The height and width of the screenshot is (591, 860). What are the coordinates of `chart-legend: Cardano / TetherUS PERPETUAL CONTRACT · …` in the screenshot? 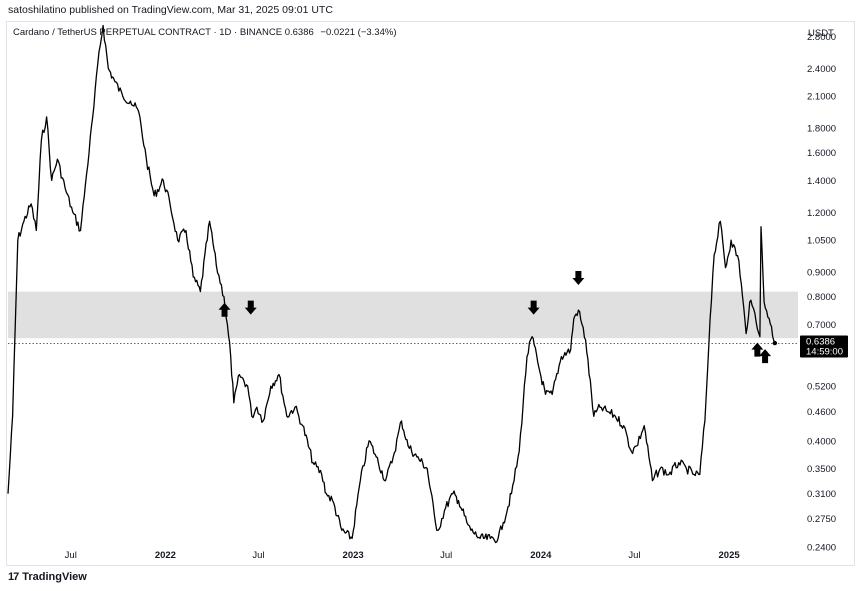 It's located at (204, 32).